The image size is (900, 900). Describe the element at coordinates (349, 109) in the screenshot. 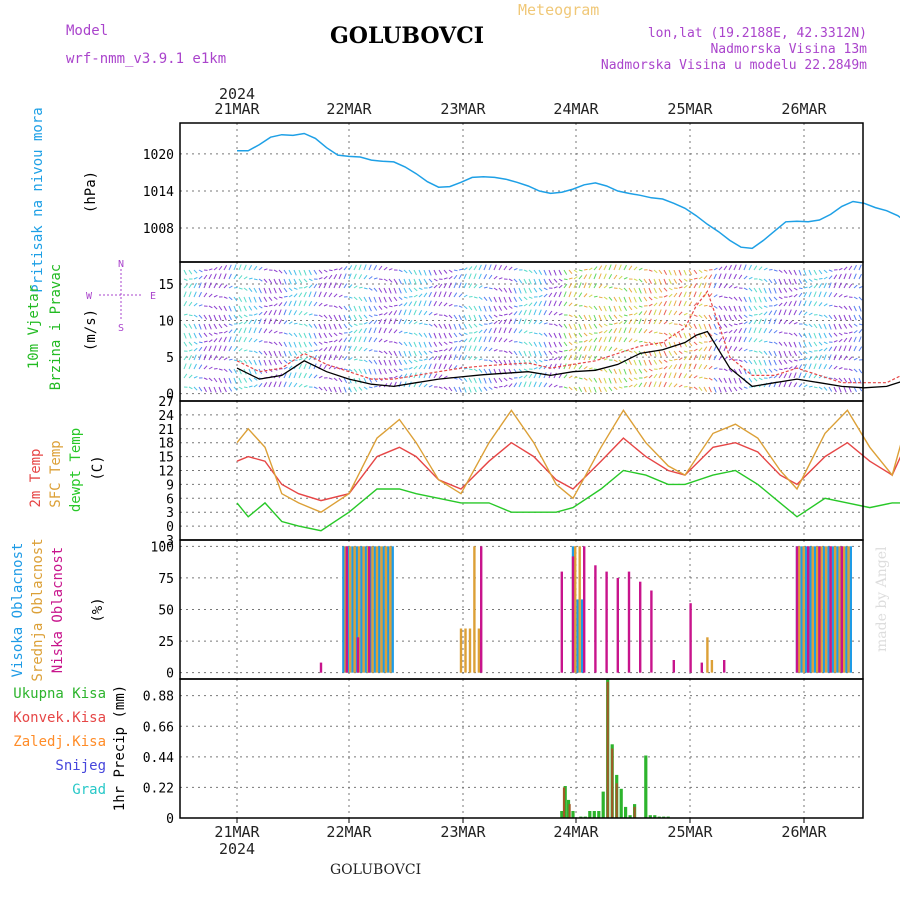

I see `top-date-label: 22MAR` at that location.